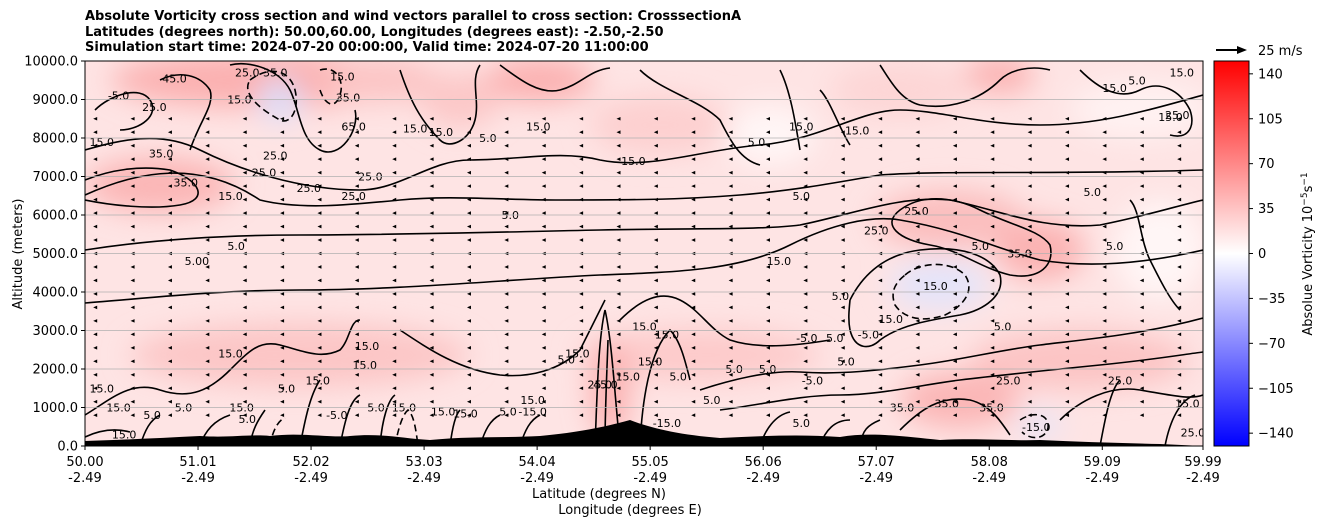  Describe the element at coordinates (1271, 344) in the screenshot. I see `colorbar-tick-label: −70` at that location.